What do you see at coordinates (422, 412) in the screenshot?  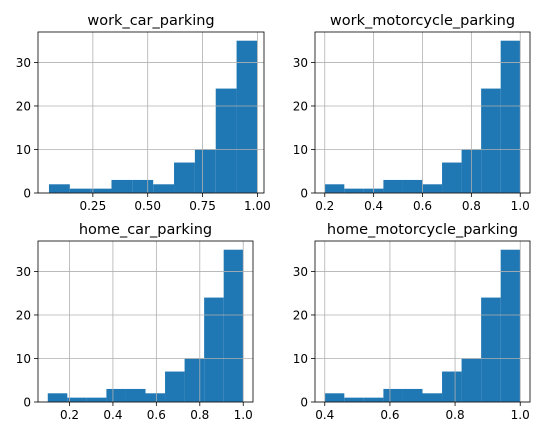 I see `x-axis: 0.4 0.6 0.8 1.0` at bounding box center [422, 412].